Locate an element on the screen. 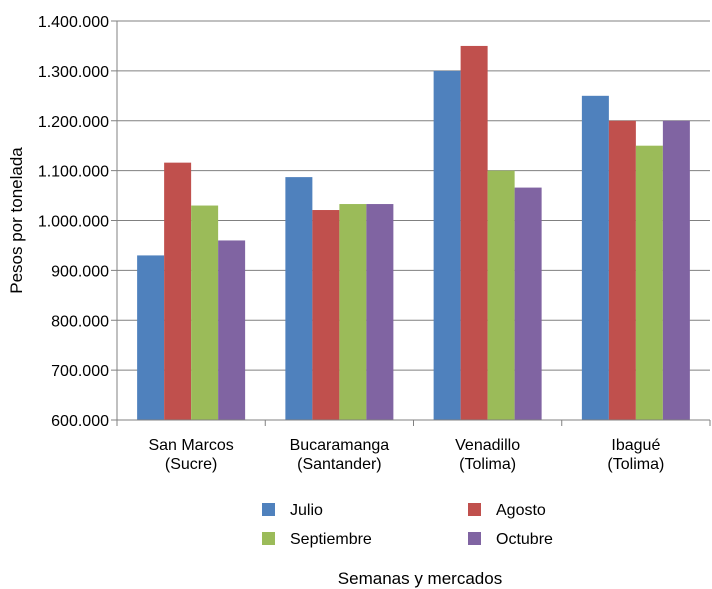 The width and height of the screenshot is (712, 589). y-tick-label: 700.000 is located at coordinates (80, 371).